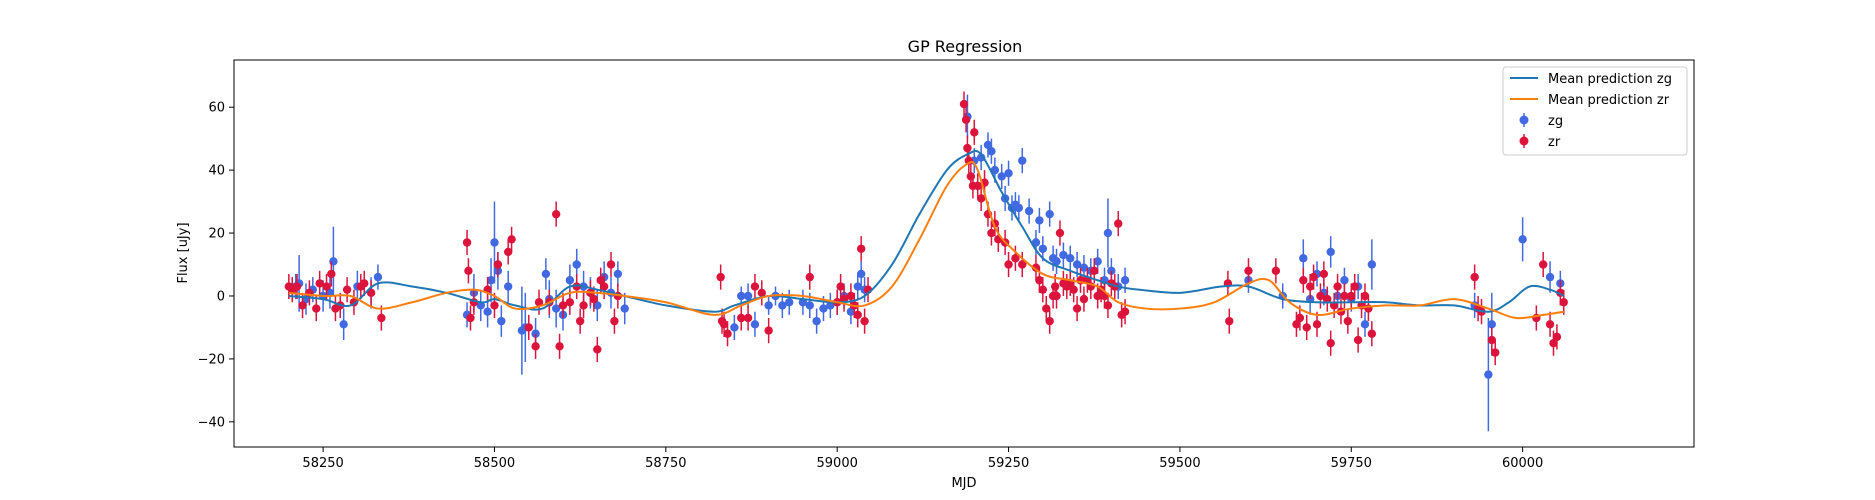  I want to click on legend-label-zg-points: zg, so click(1555, 121).